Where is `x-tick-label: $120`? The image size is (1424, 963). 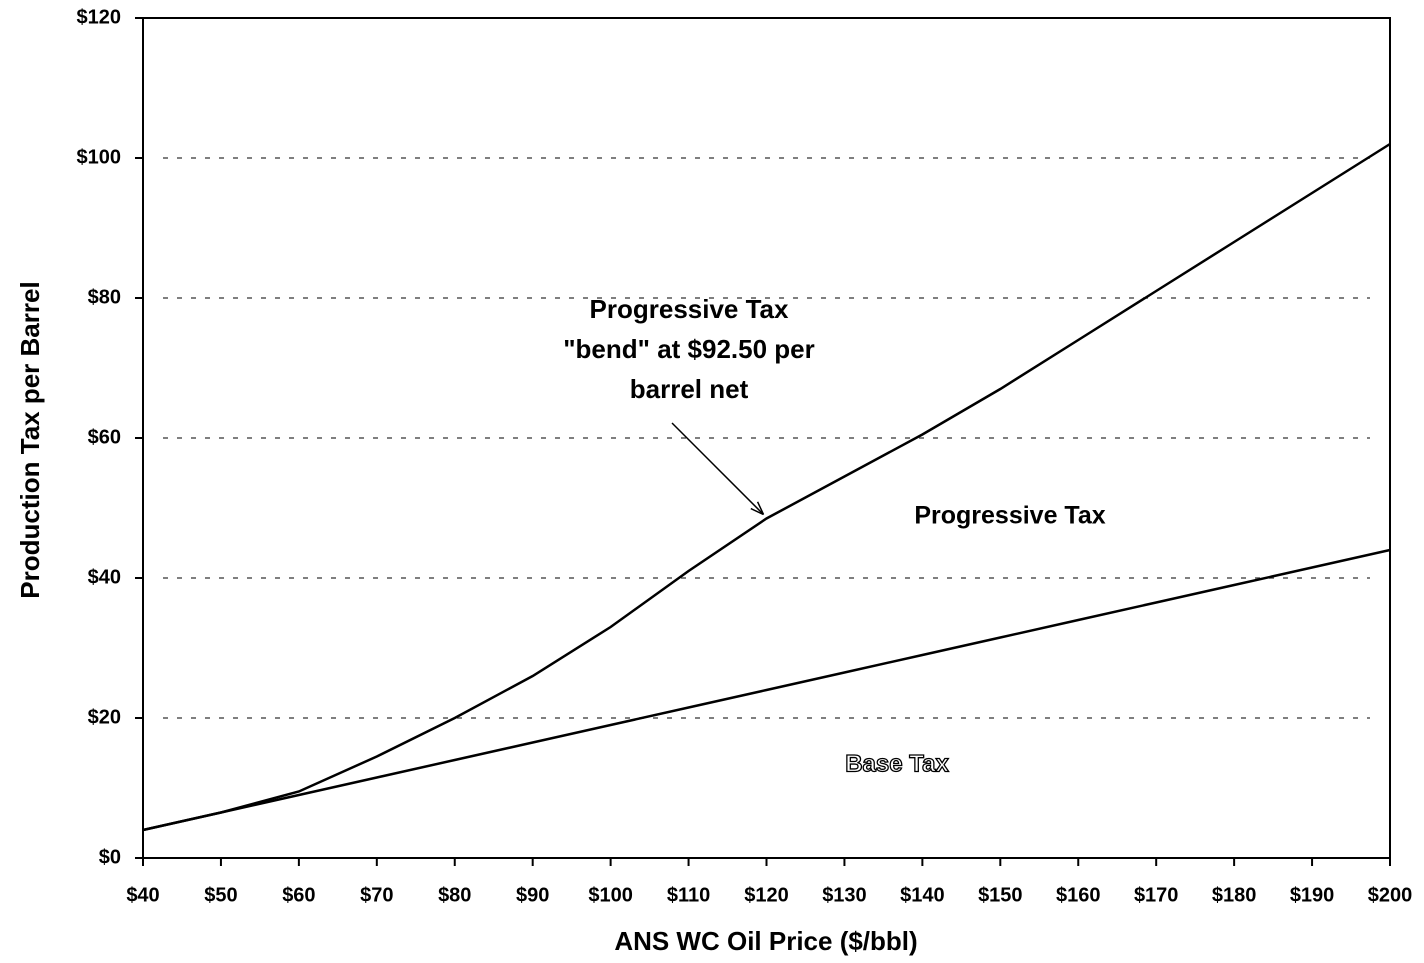
x-tick-label: $120 is located at coordinates (766, 895).